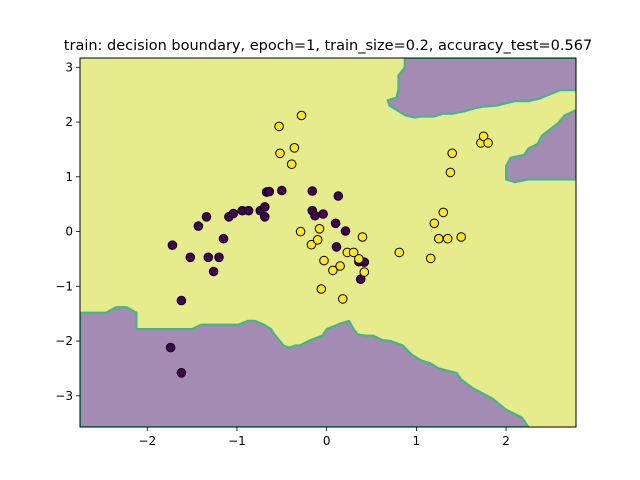 This screenshot has height=480, width=640. I want to click on x-tick-label: 1, so click(417, 441).